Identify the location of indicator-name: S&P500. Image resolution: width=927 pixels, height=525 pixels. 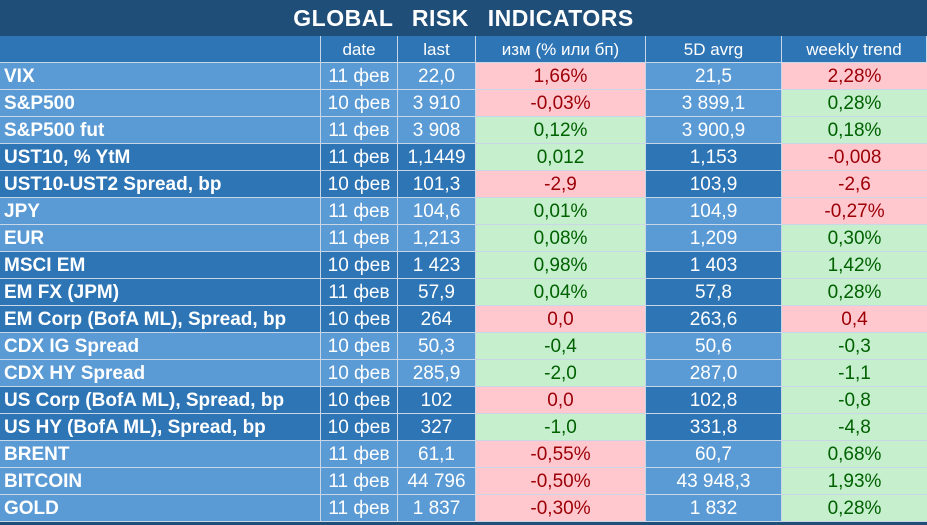
(160, 103).